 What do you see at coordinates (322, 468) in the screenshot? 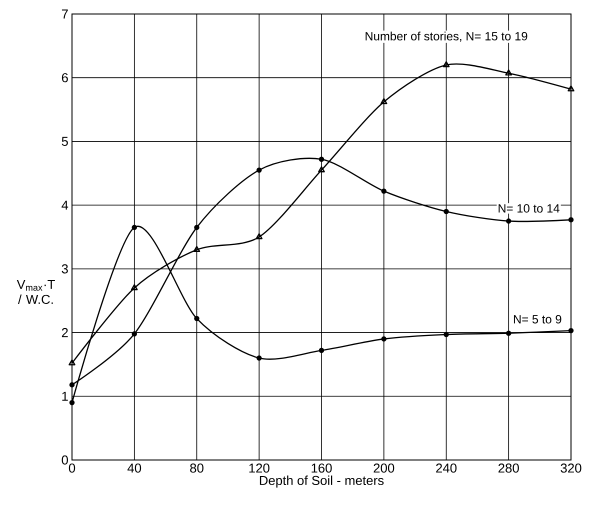
I see `x-tick-label: 160` at bounding box center [322, 468].